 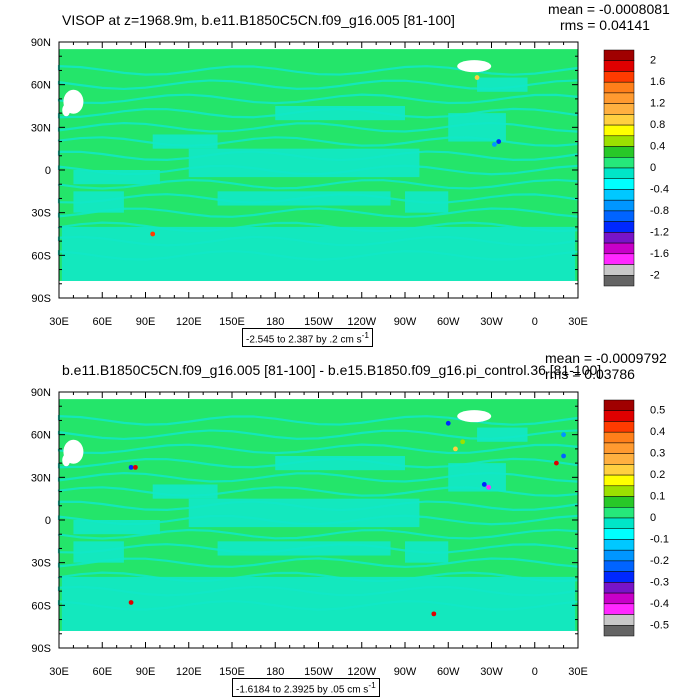 What do you see at coordinates (659, 625) in the screenshot?
I see `colorbar-label: -0.5` at bounding box center [659, 625].